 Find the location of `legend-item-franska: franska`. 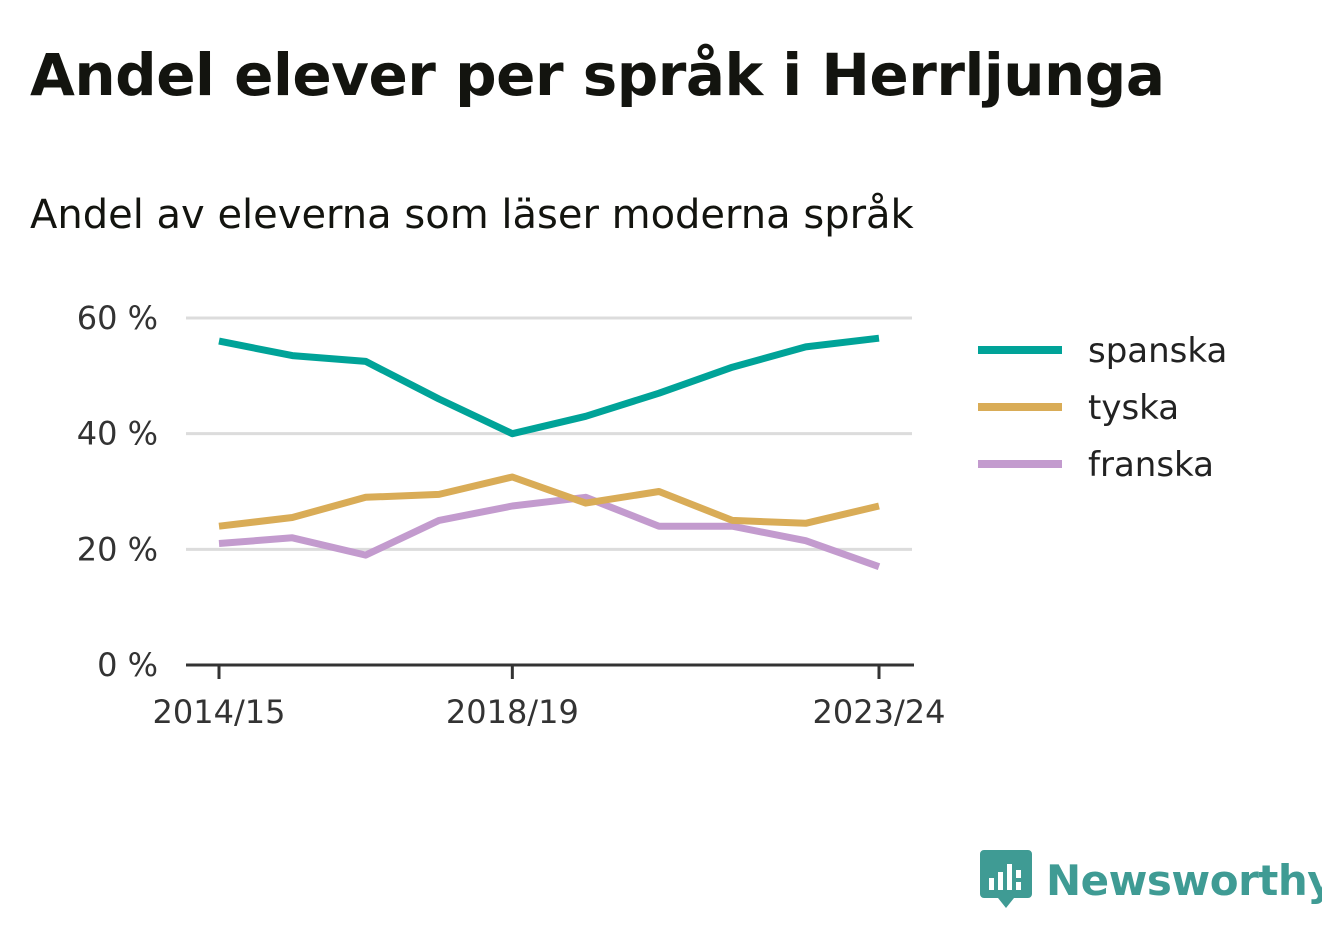

legend-item-franska: franska is located at coordinates (1096, 465).